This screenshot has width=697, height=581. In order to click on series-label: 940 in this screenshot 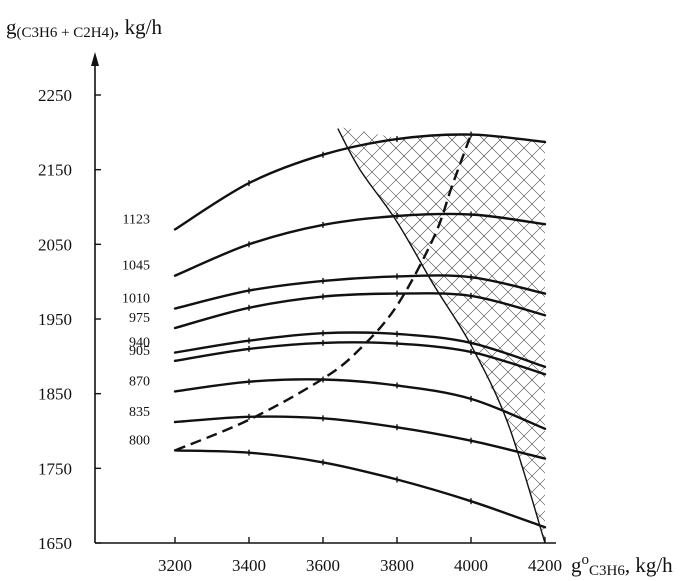, I will do `click(139, 343)`.